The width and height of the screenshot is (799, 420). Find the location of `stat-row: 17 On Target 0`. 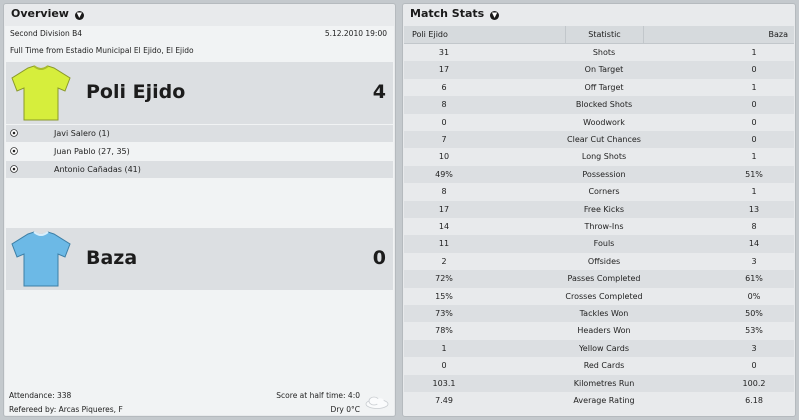

stat-row: 17 On Target 0 is located at coordinates (599, 70).